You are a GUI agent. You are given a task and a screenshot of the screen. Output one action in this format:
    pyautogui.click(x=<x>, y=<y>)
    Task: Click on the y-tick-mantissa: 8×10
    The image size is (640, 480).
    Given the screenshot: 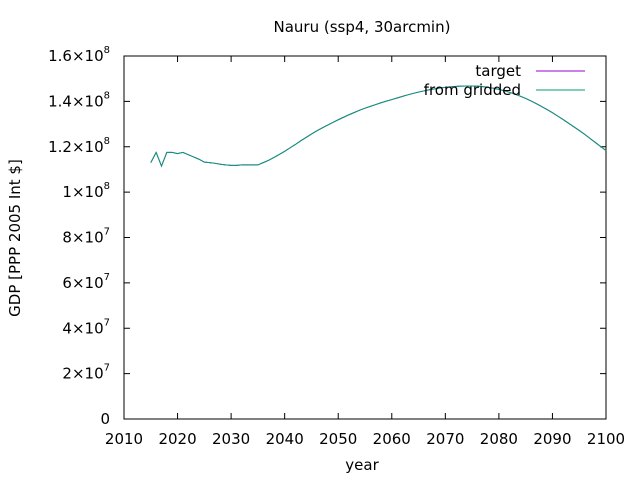 What is the action you would take?
    pyautogui.click(x=82, y=238)
    